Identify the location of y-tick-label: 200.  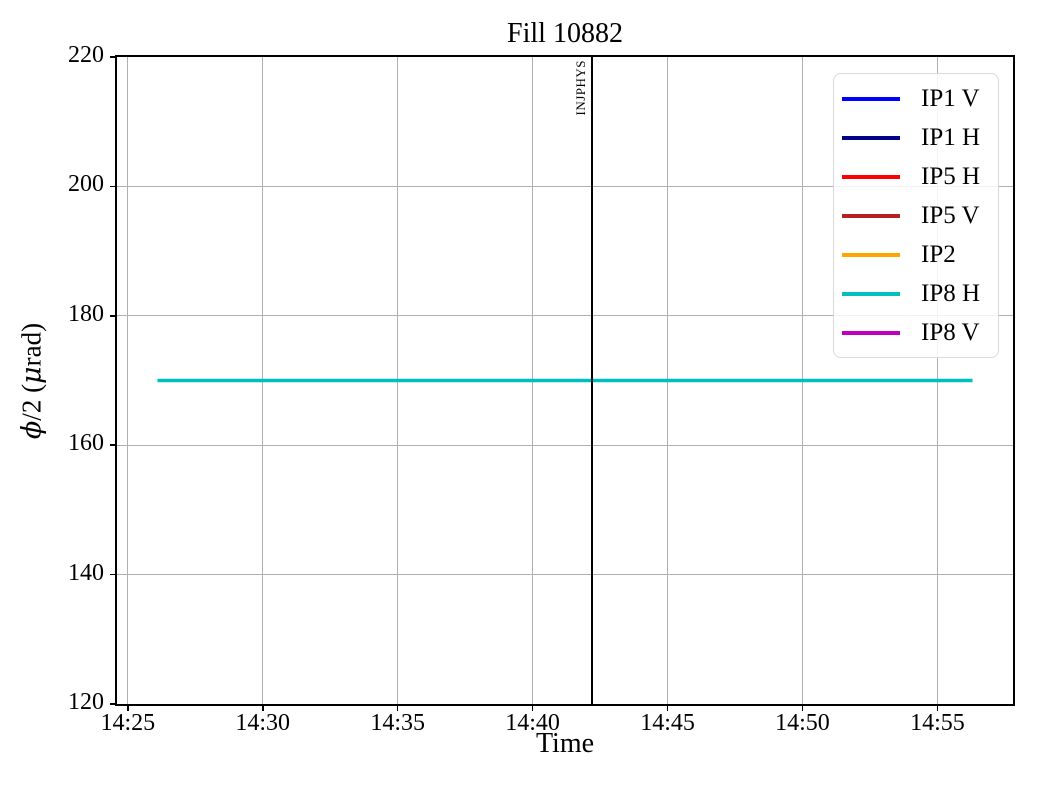
(86, 184).